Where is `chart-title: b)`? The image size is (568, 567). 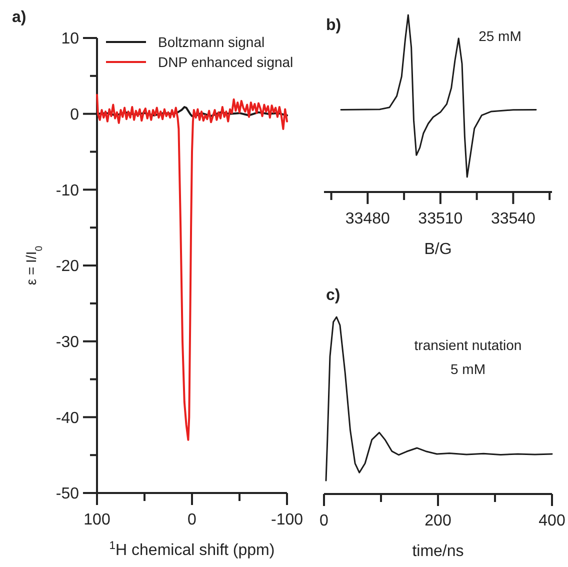 chart-title: b) is located at coordinates (334, 25).